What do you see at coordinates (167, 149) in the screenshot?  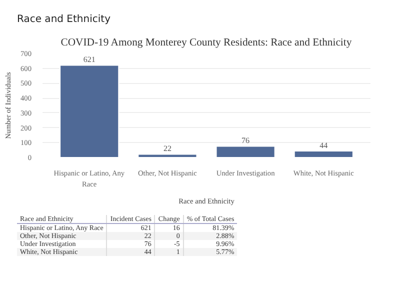 I see `data-label: 22` at bounding box center [167, 149].